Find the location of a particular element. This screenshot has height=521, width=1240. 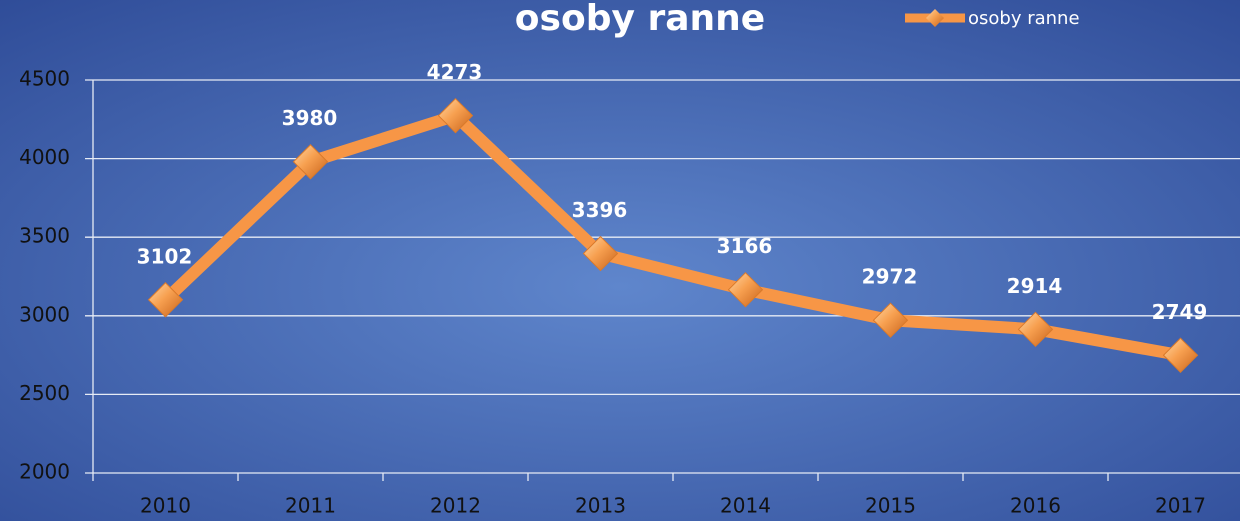

legend-label: osoby ranne is located at coordinates (1024, 18).